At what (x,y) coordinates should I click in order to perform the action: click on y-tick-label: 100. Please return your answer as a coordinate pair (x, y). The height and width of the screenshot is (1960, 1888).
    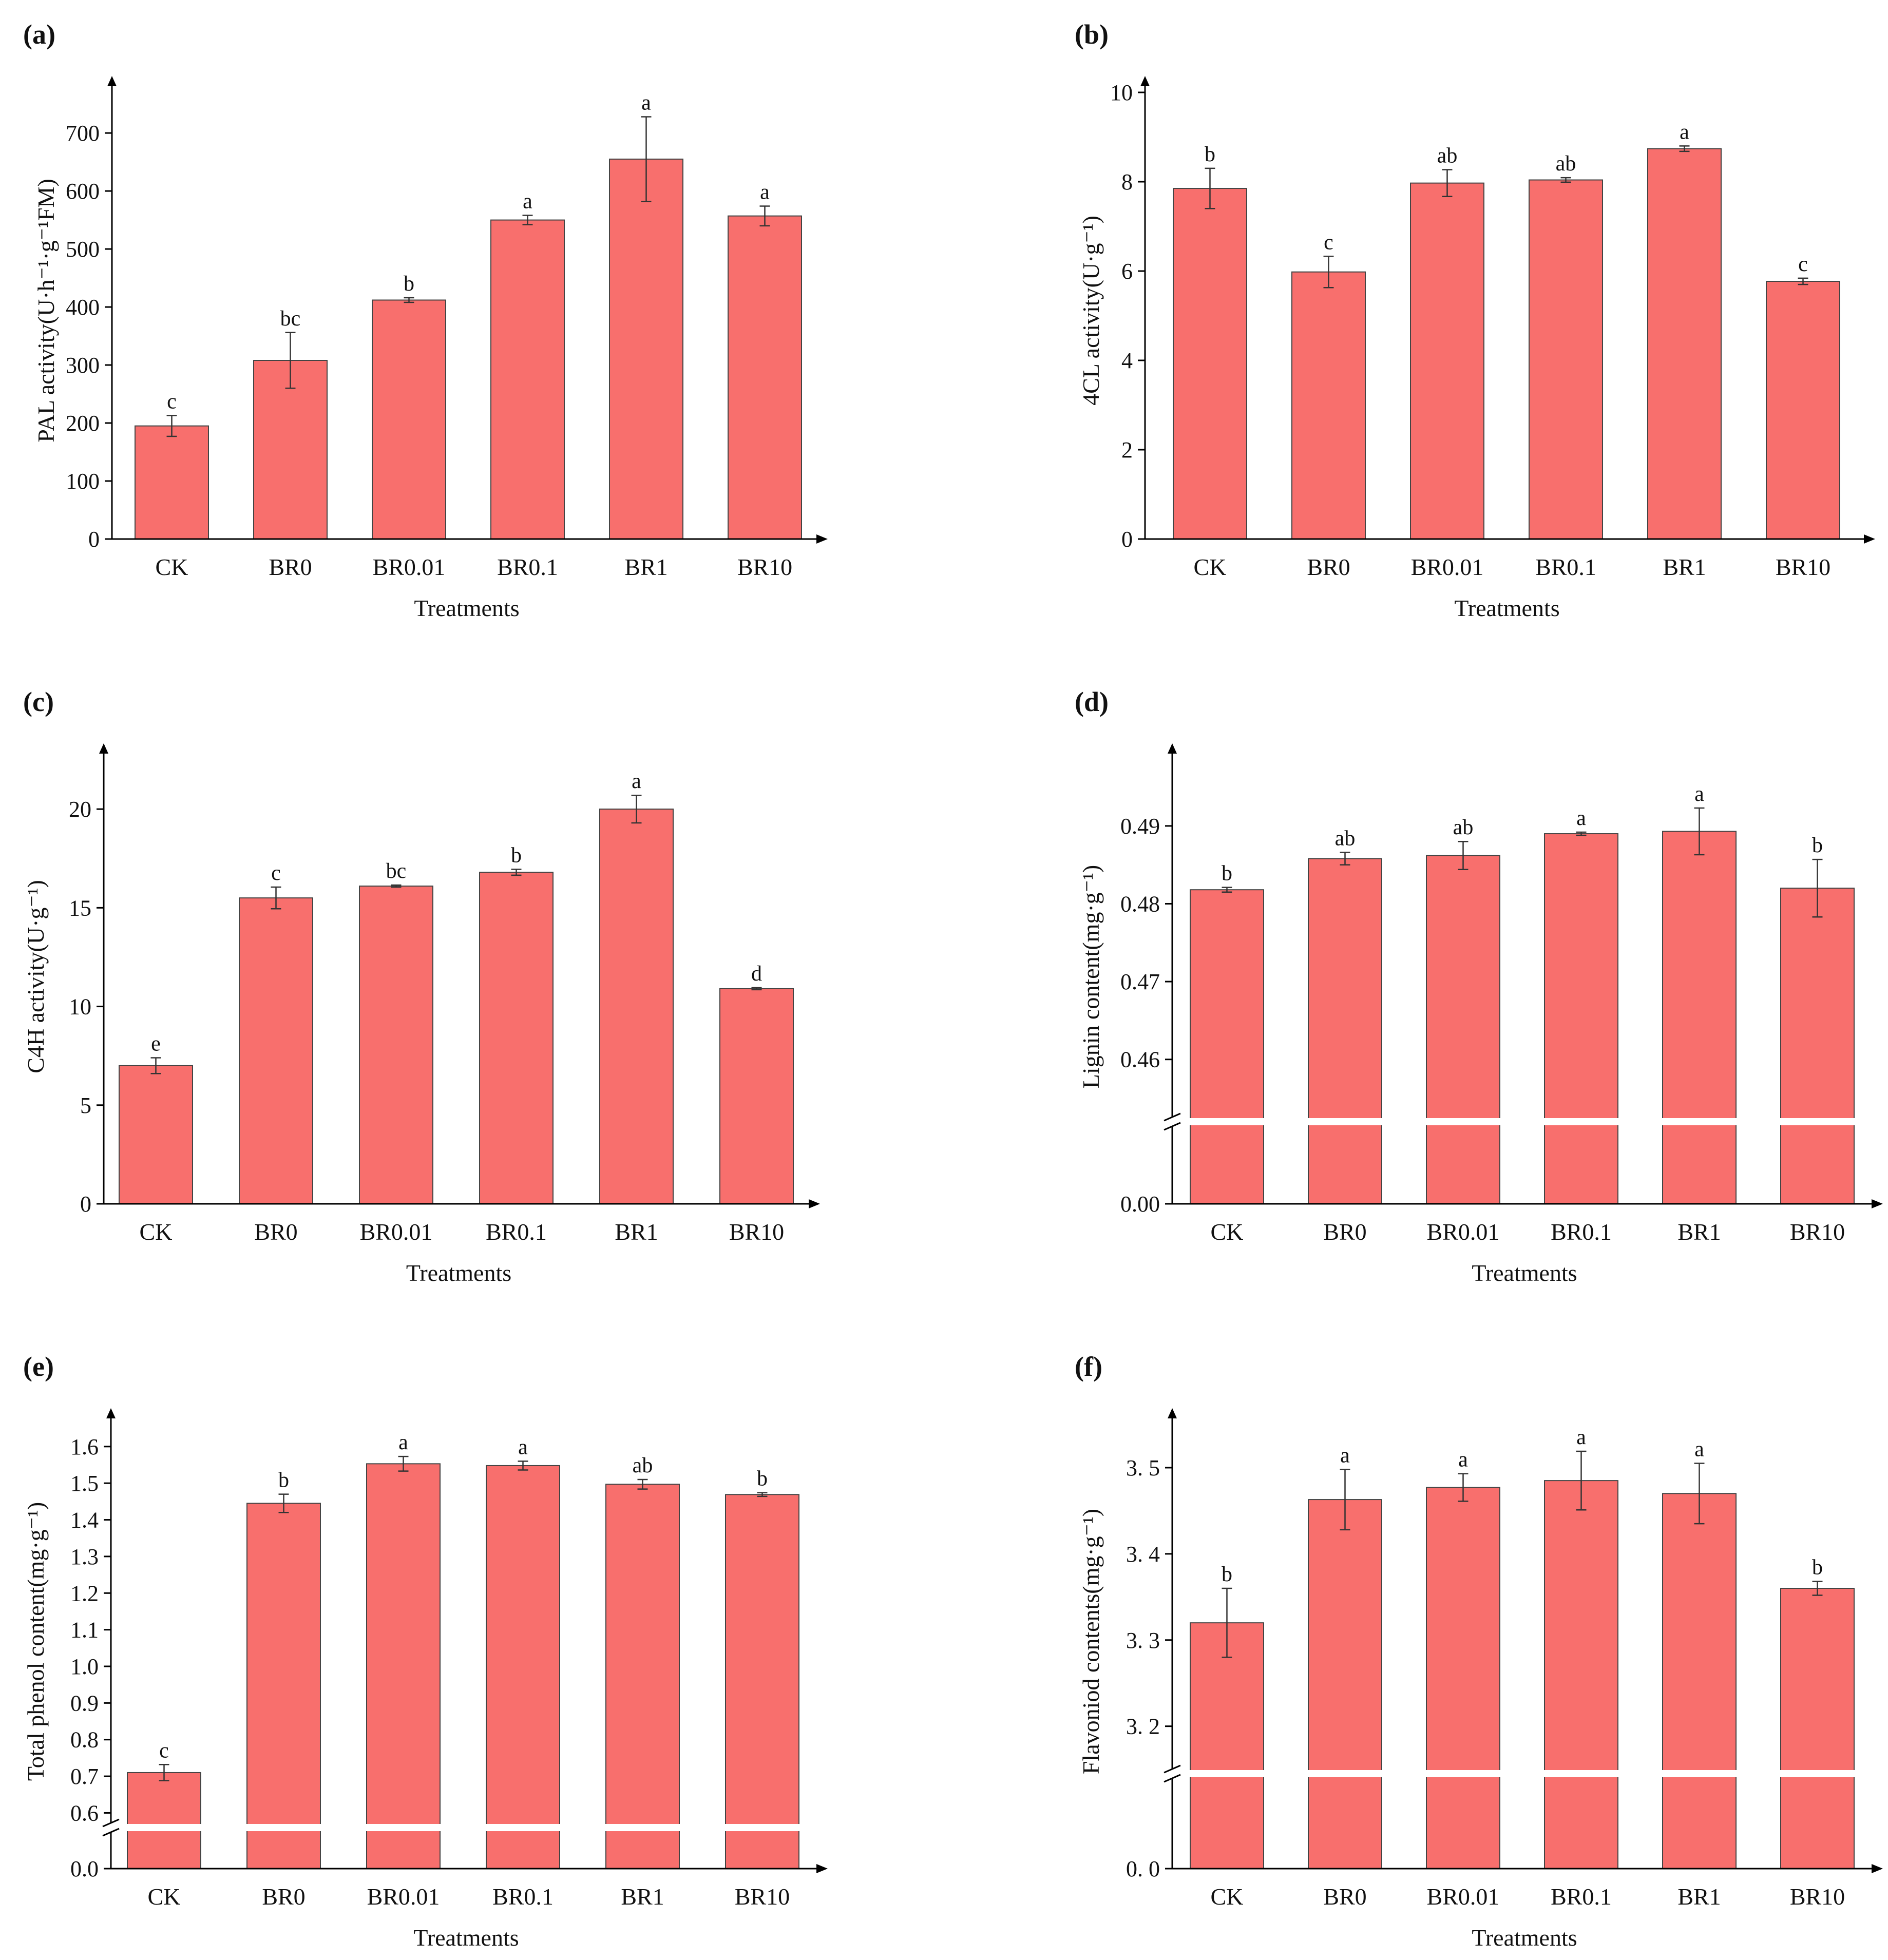
    Looking at the image, I should click on (83, 481).